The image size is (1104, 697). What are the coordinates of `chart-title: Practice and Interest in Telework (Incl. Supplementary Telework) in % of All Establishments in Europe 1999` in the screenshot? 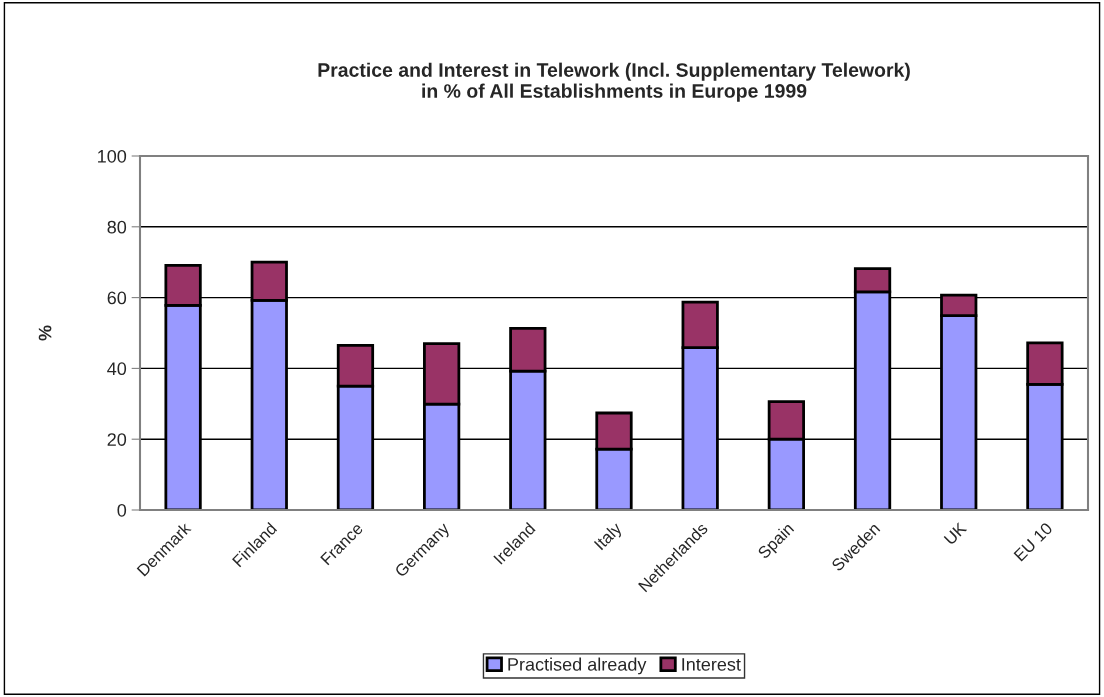 It's located at (614, 82).